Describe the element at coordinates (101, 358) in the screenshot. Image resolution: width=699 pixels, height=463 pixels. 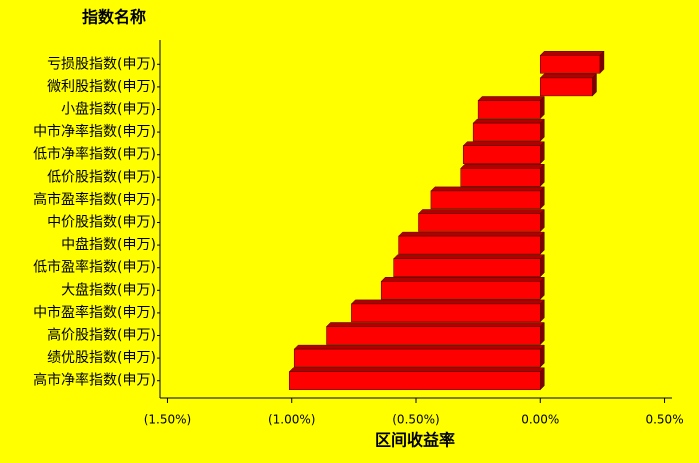
I see `y-tick-label: 绩优股指数(申万)` at that location.